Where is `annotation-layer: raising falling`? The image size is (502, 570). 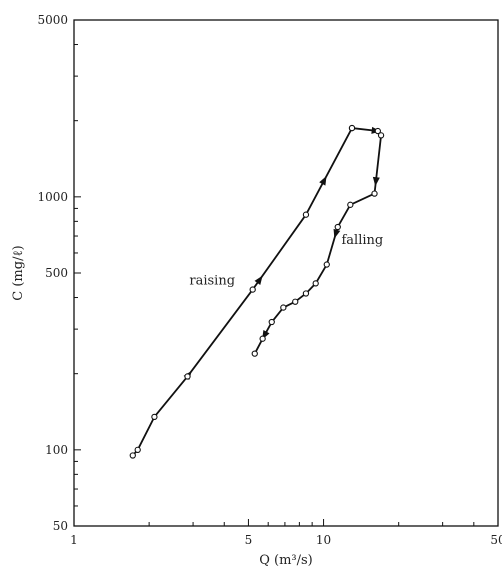 annotation-layer: raising falling is located at coordinates (286, 260).